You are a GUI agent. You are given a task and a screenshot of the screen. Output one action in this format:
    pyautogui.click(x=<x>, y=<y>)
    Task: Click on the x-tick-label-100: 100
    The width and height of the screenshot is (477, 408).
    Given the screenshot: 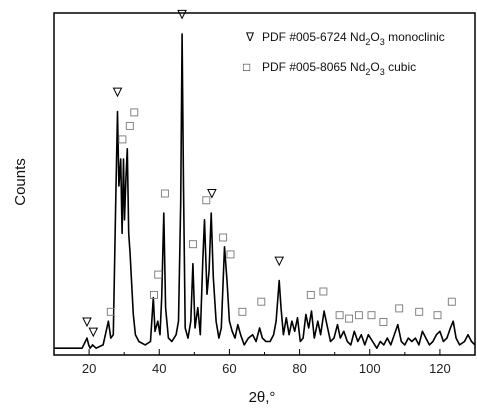 What is the action you would take?
    pyautogui.click(x=370, y=368)
    